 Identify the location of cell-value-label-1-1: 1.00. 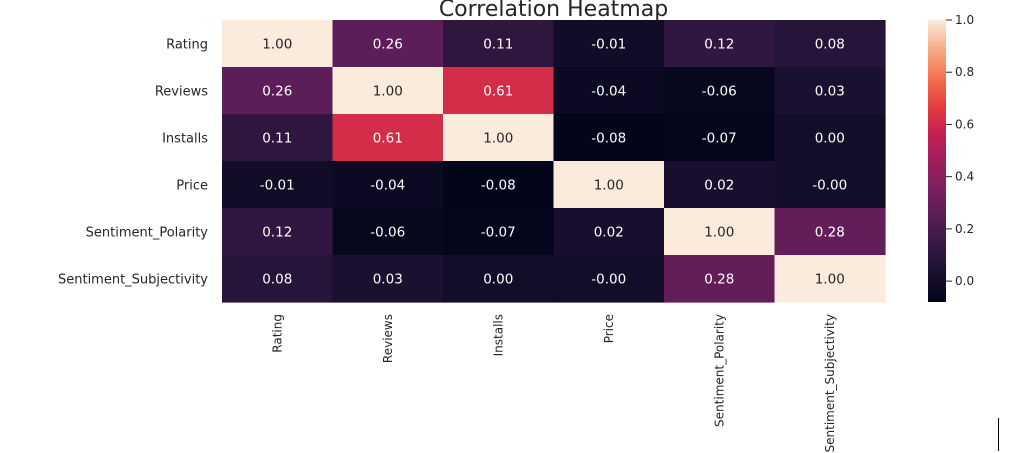
(388, 92).